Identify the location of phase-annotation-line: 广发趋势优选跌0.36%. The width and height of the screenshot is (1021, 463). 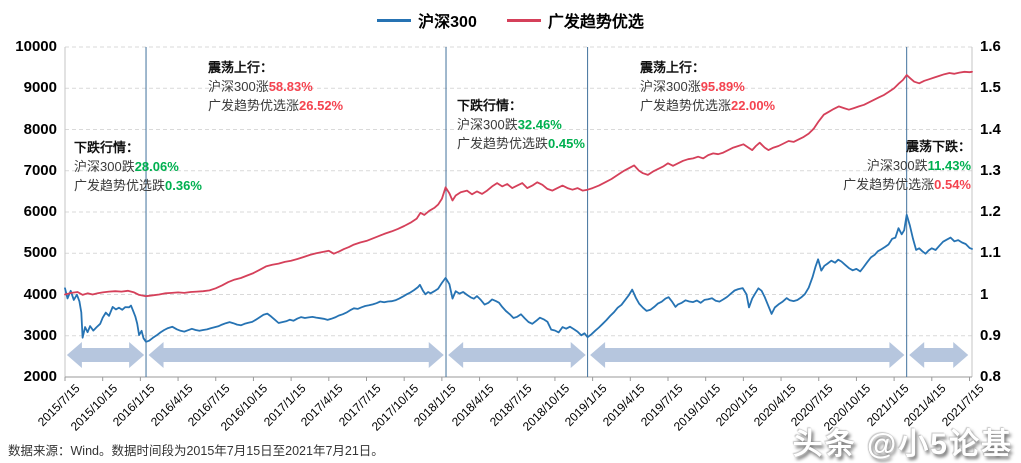
(138, 185).